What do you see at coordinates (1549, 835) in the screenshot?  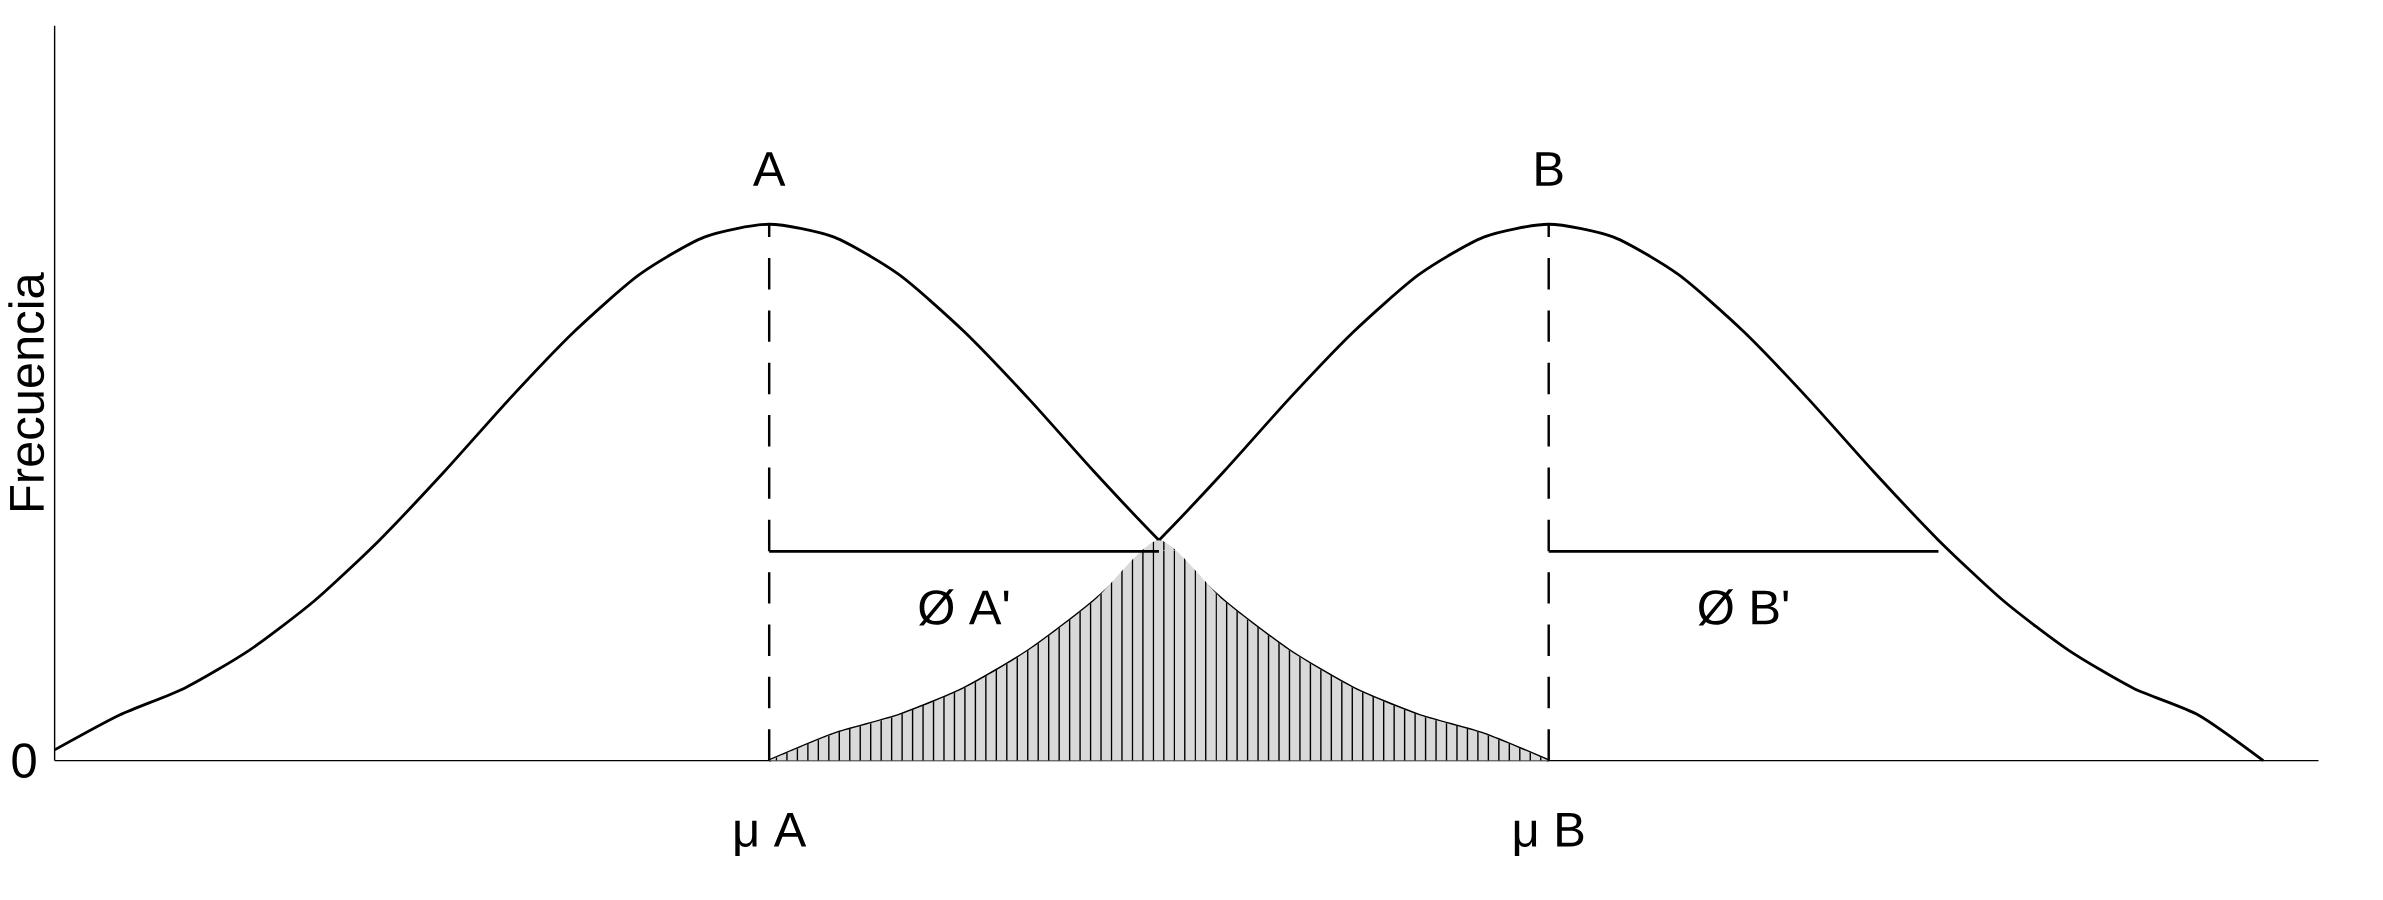 I see `x-tick-label: μ B` at bounding box center [1549, 835].